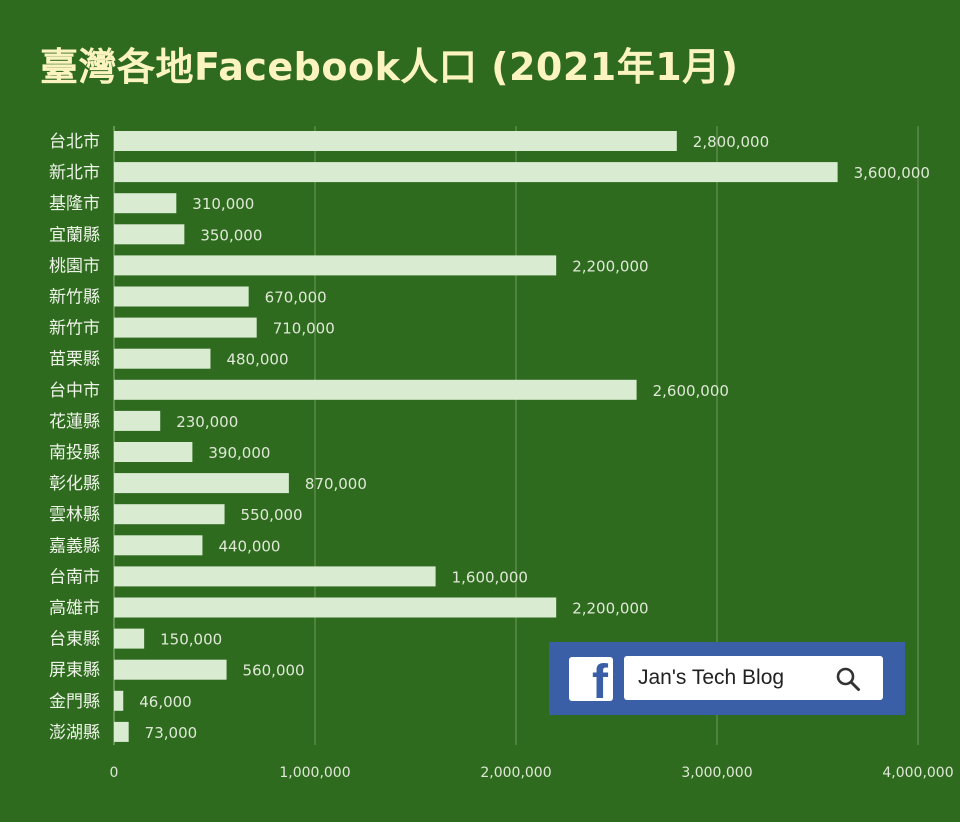  Describe the element at coordinates (74, 329) in the screenshot. I see `category-label: 新竹市` at that location.